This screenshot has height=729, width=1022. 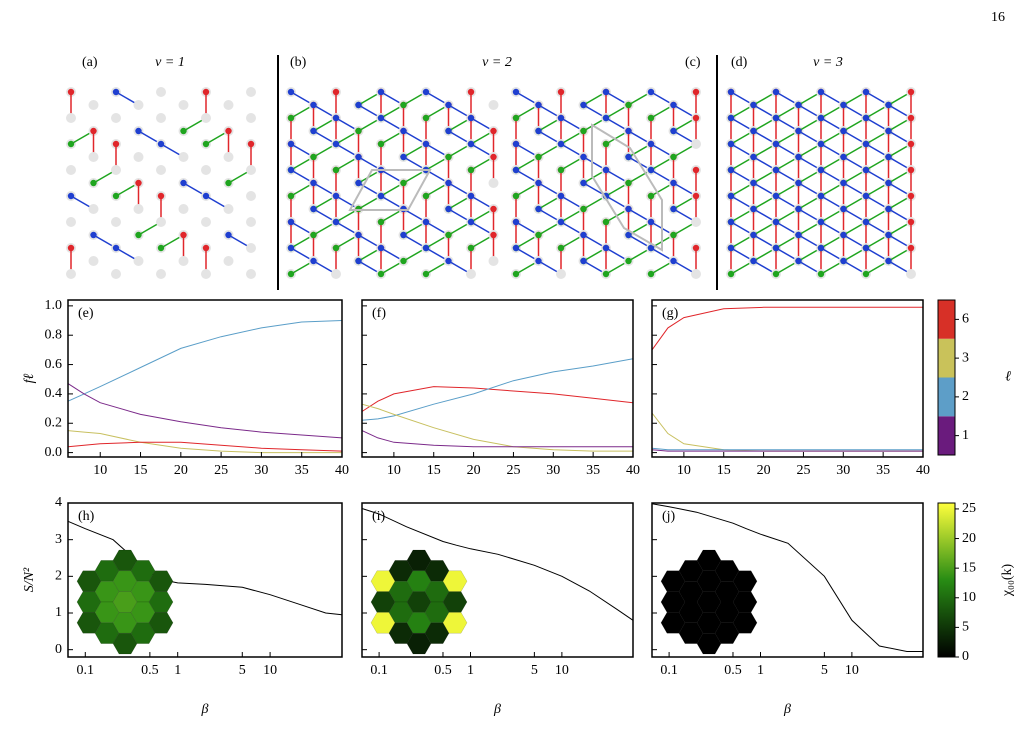 I want to click on y-tick-label: 0.6, so click(x=54, y=364).